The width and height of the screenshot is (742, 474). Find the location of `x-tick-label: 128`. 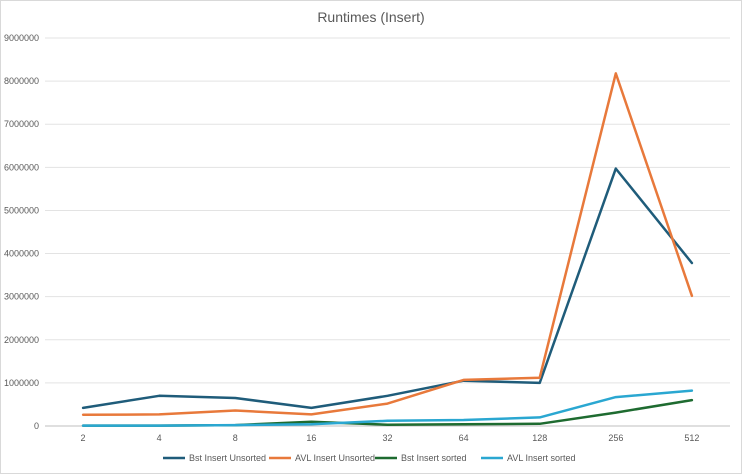

x-tick-label: 128 is located at coordinates (539, 438).